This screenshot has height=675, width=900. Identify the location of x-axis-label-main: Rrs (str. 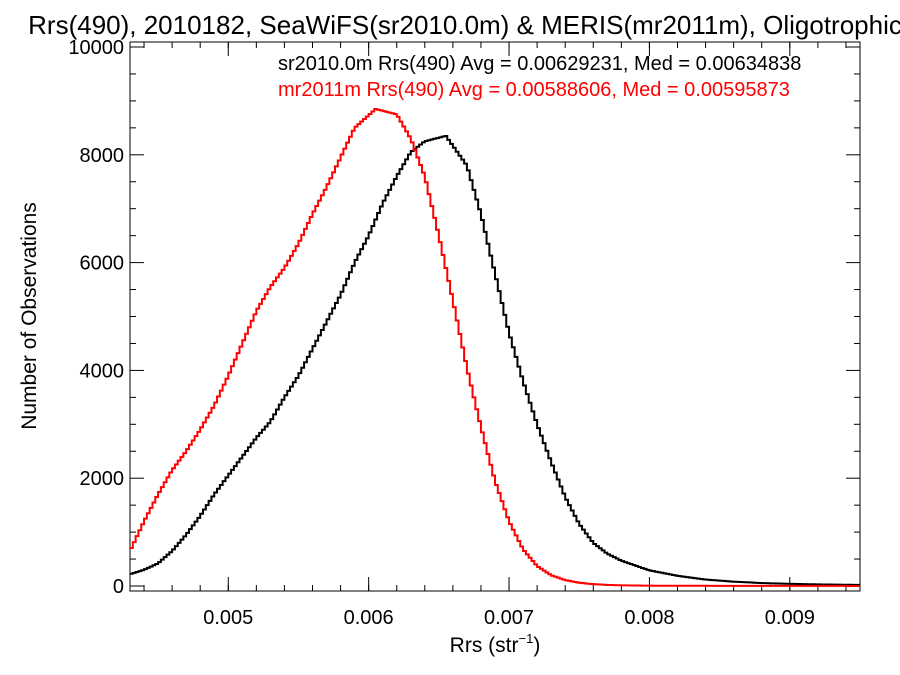
(484, 645).